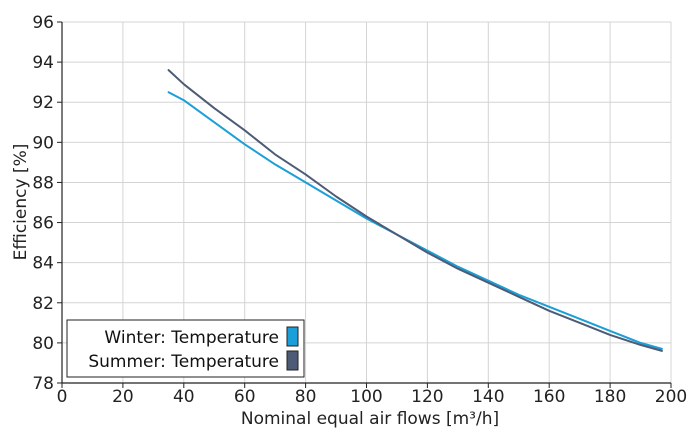 This screenshot has height=430, width=687. Describe the element at coordinates (366, 397) in the screenshot. I see `x-tick-label: 100` at that location.